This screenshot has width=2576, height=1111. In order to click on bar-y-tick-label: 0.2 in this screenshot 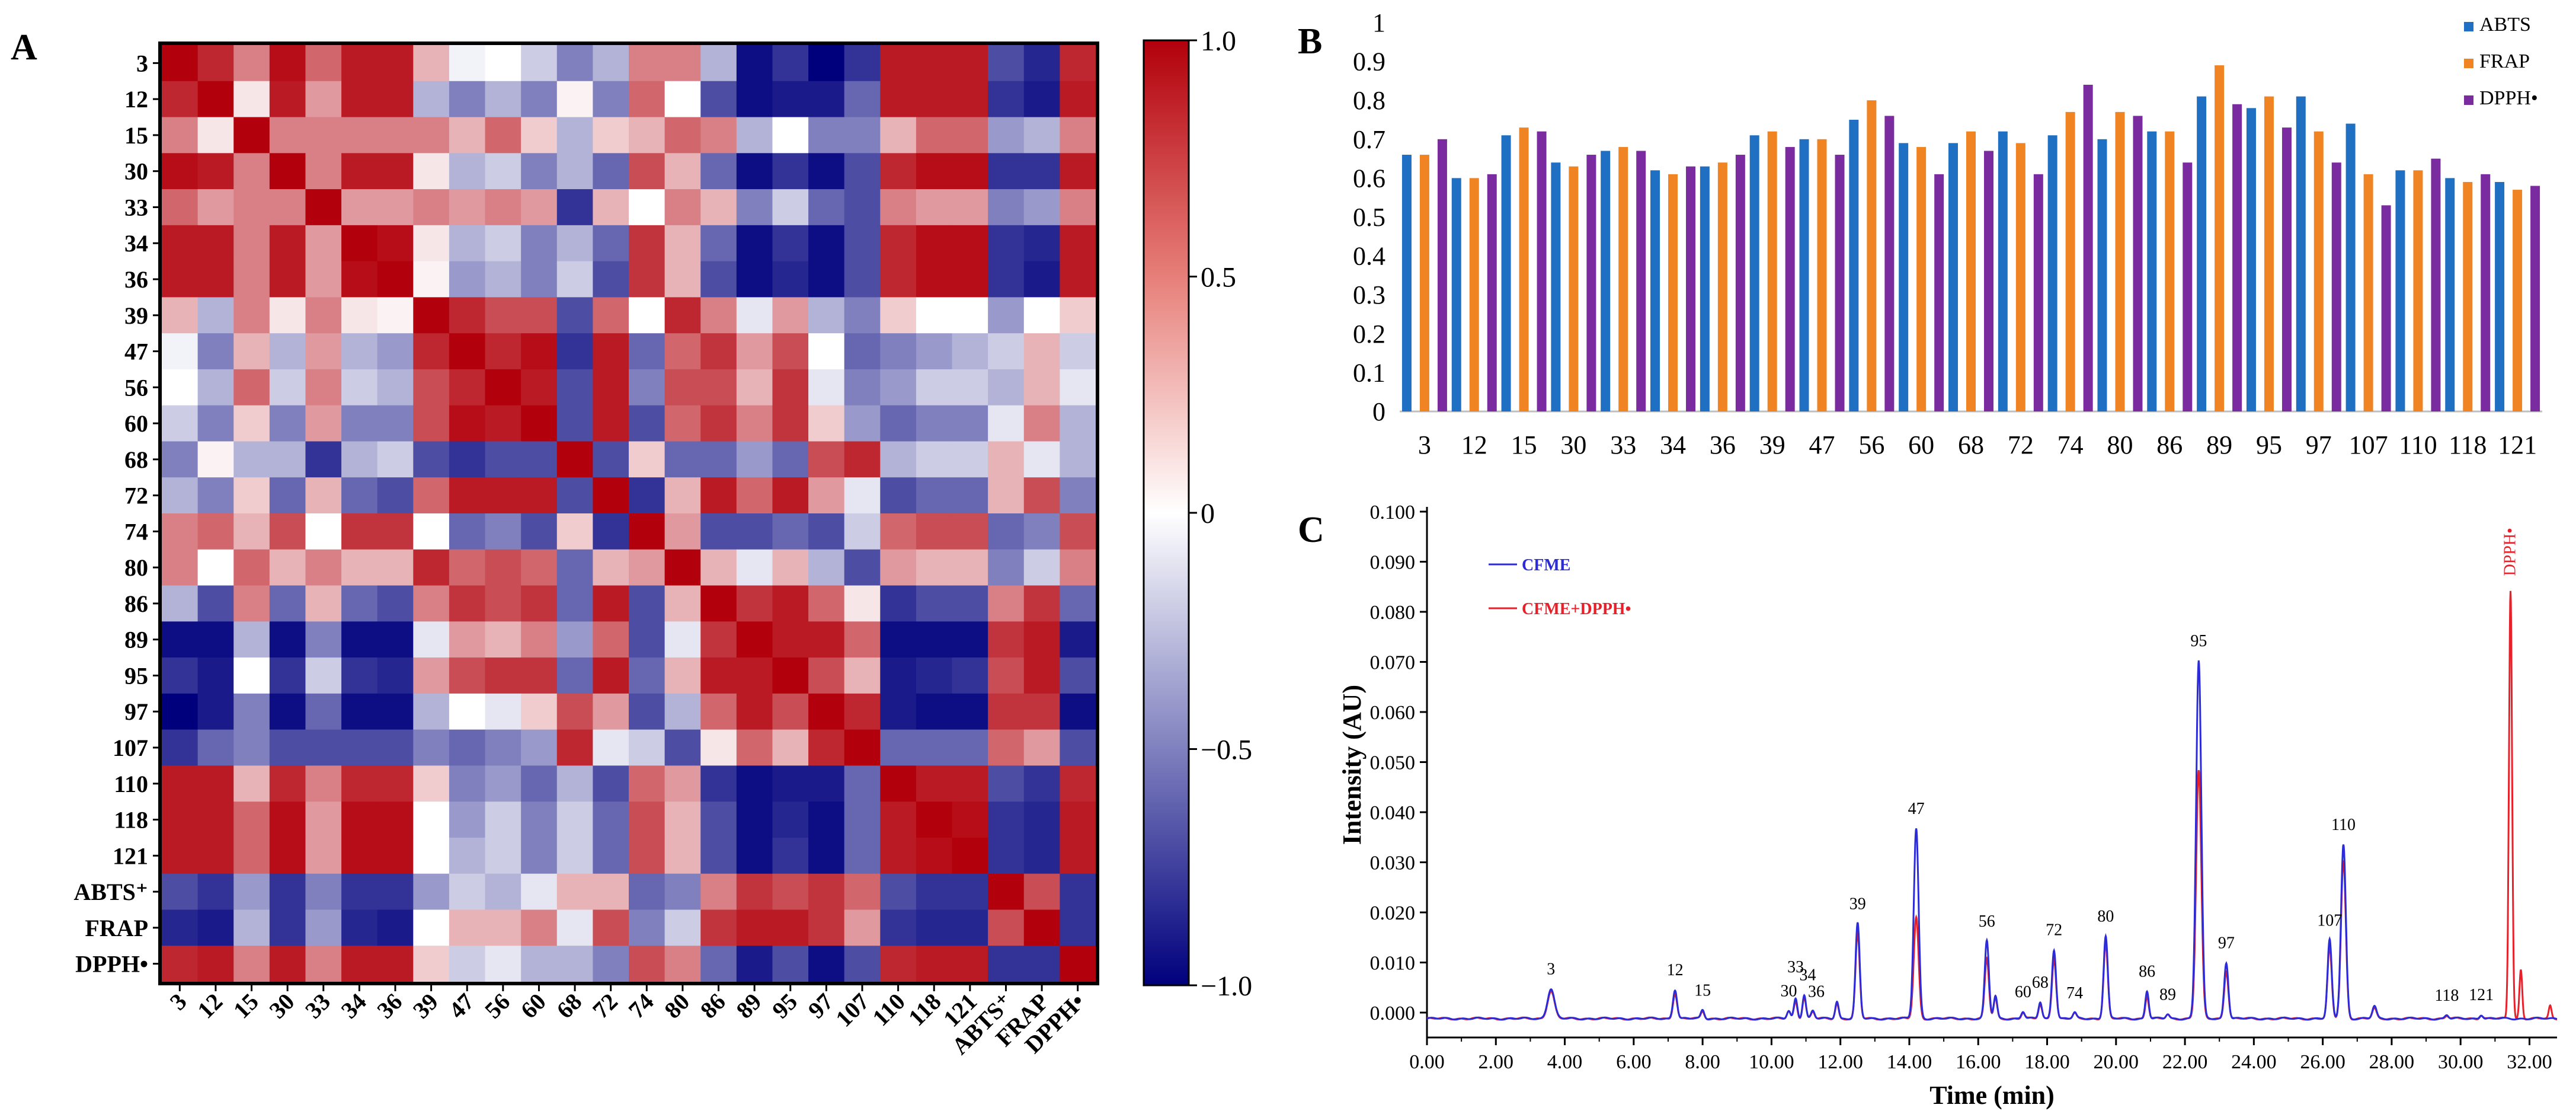, I will do `click(1369, 334)`.